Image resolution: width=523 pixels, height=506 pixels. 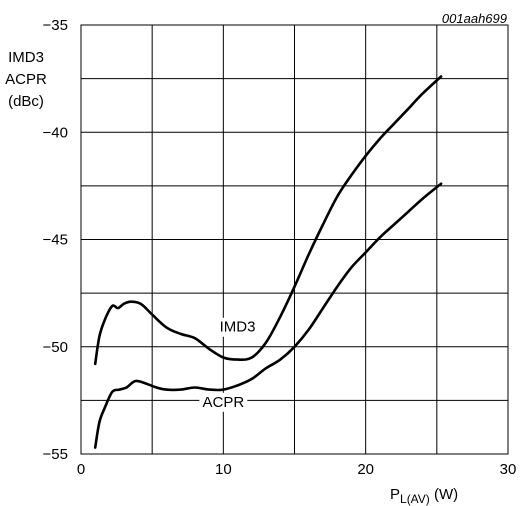 I want to click on x-axis-label: PL(AV) (W), so click(x=424, y=496).